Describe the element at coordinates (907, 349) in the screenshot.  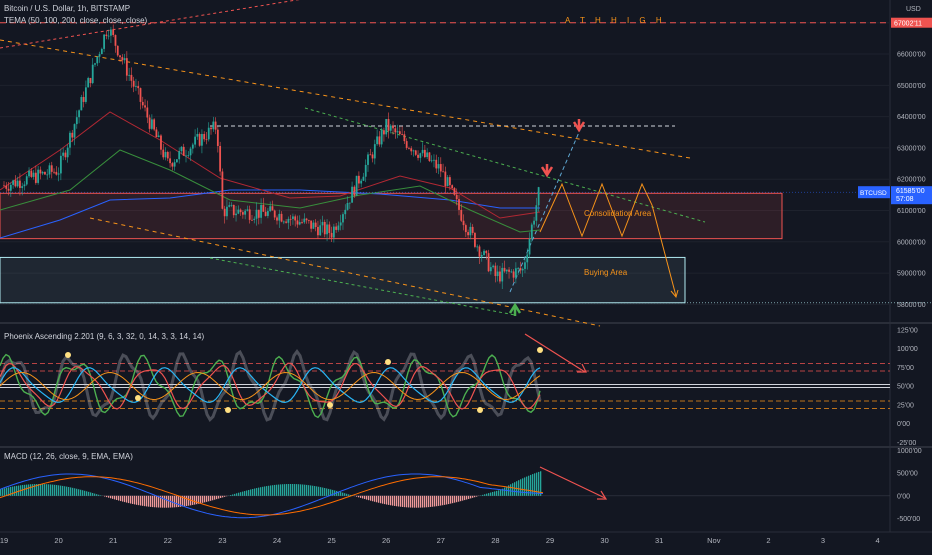
I see `osc-tick-label: 100'00` at that location.